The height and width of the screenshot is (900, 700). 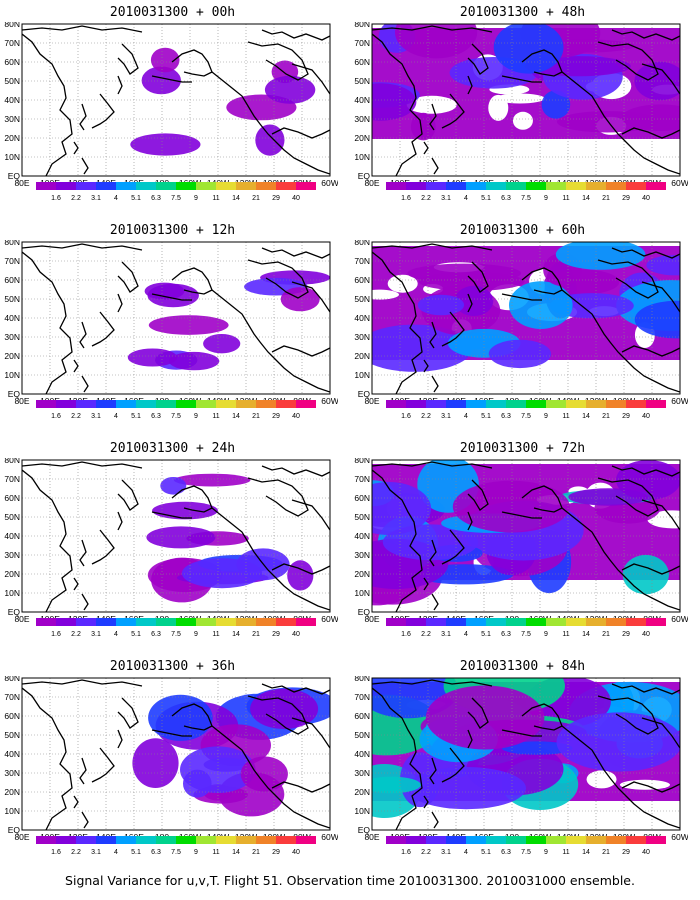 I want to click on y-tick-label: 60N, so click(x=362, y=62).